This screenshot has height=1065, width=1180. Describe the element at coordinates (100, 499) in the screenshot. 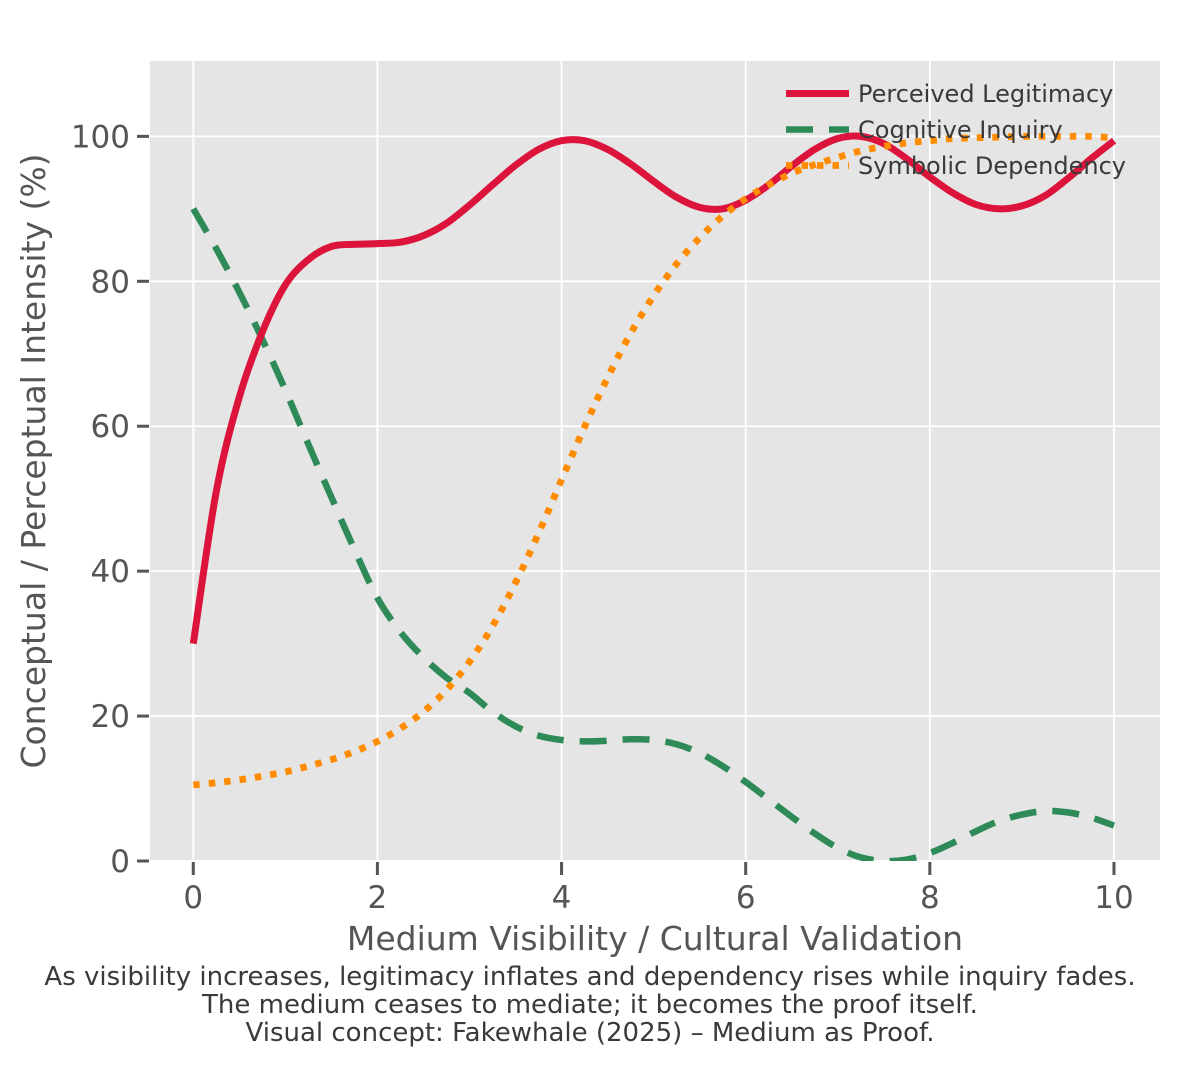

I see `y-tick-labels: 0 20 40 60 80 100` at that location.